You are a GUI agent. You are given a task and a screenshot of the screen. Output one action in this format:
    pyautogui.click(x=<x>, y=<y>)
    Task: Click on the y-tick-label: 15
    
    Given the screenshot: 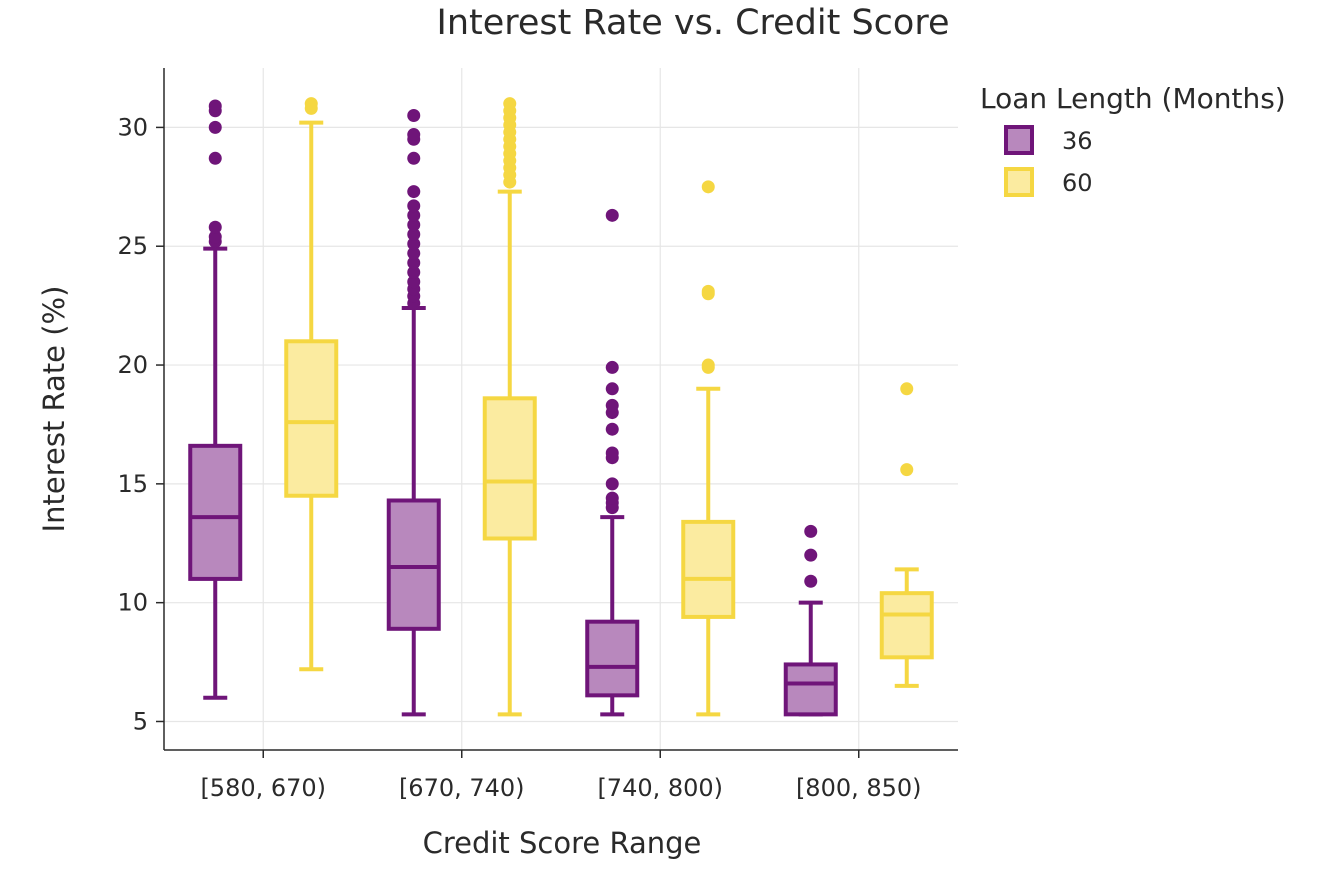 What is the action you would take?
    pyautogui.click(x=132, y=484)
    